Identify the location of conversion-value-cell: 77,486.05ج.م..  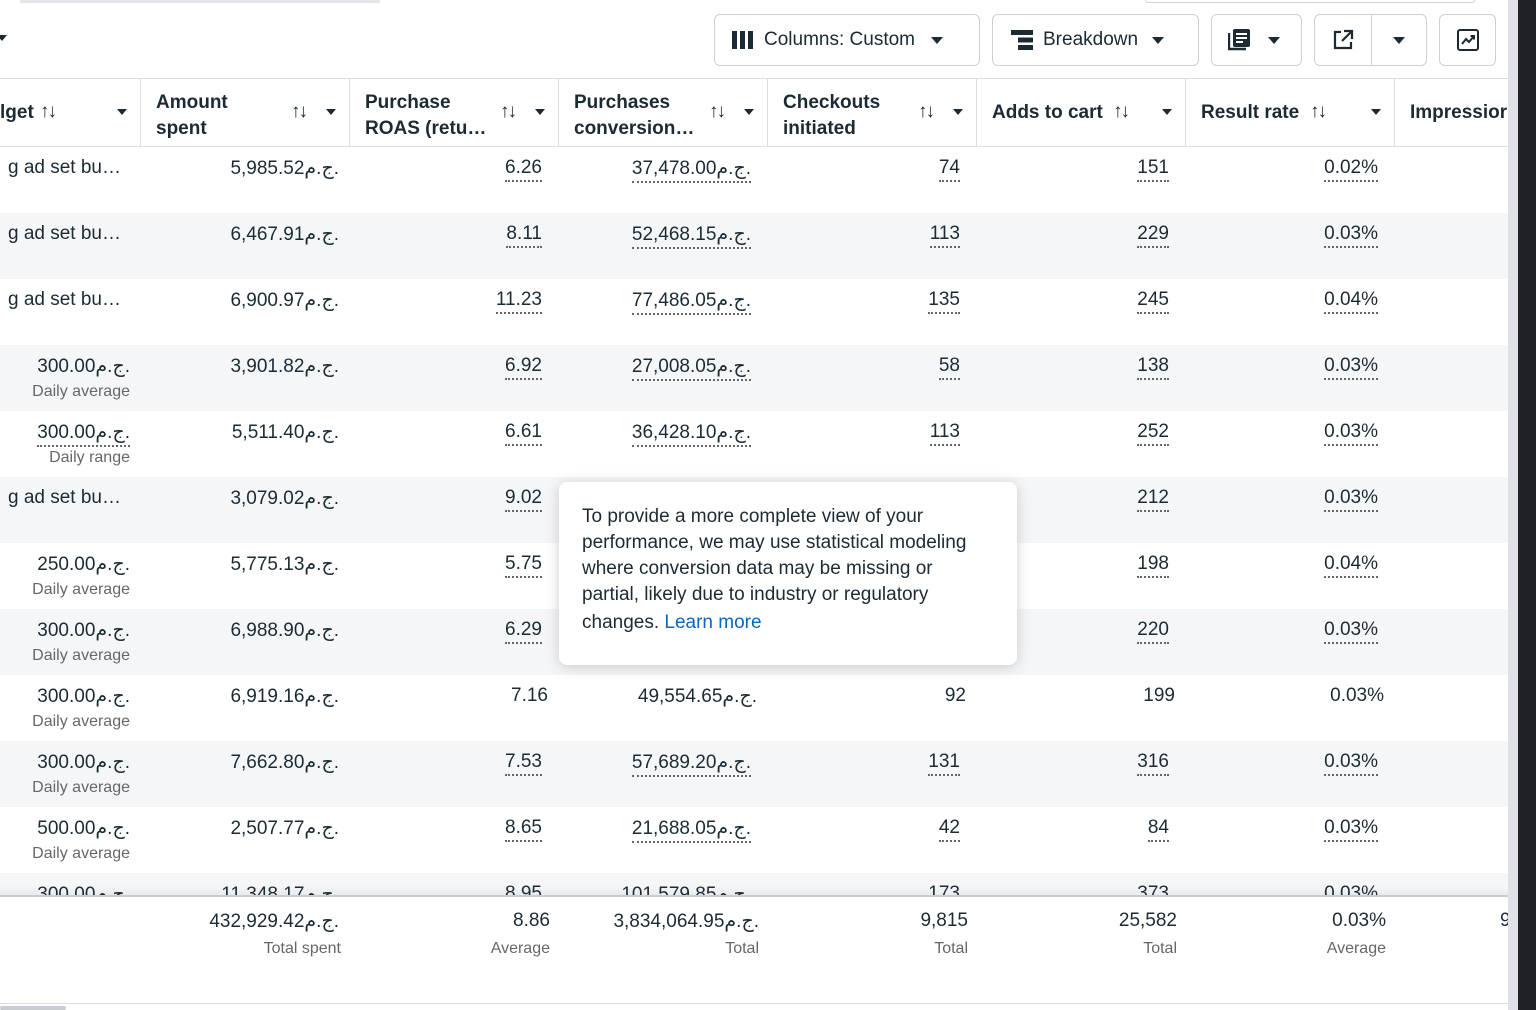
(691, 302).